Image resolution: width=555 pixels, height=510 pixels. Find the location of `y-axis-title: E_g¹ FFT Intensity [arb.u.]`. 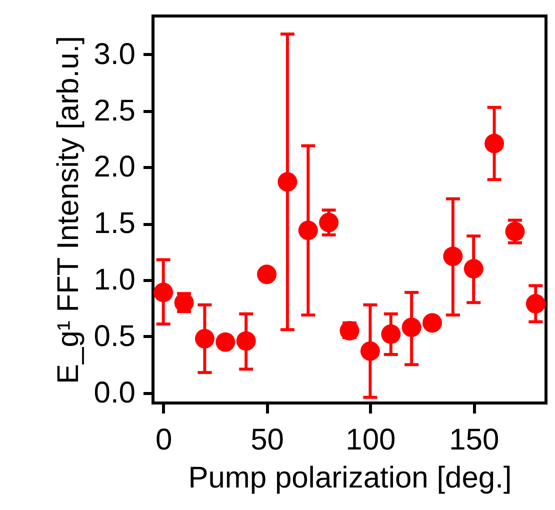

y-axis-title: E_g¹ FFT Intensity [arb.u.] is located at coordinates (68, 210).